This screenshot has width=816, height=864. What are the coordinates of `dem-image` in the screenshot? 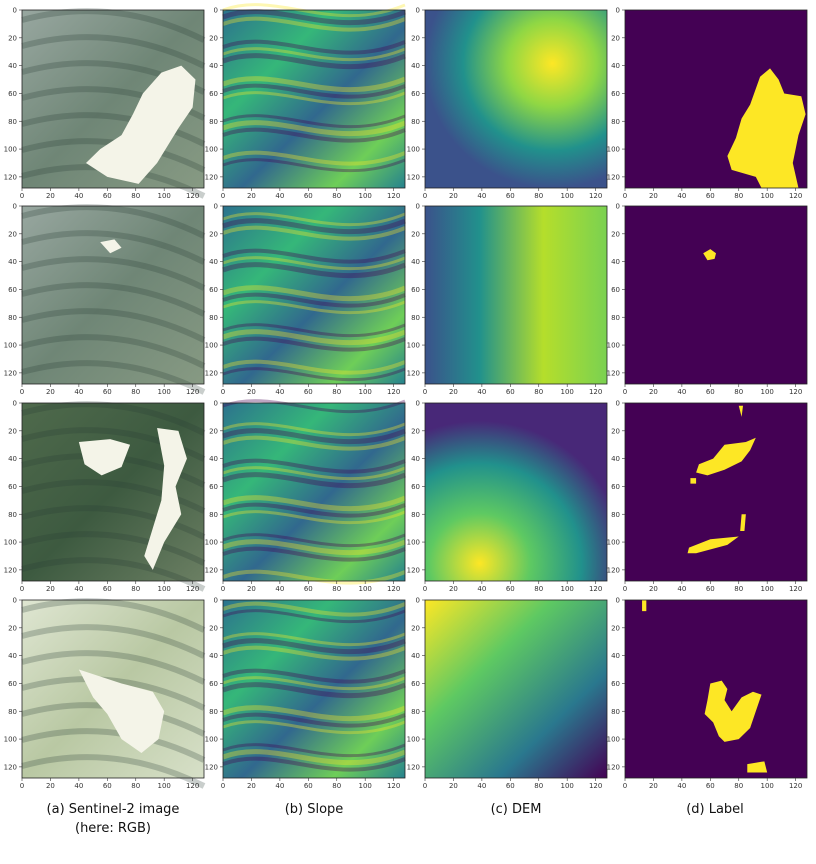 It's located at (516, 295).